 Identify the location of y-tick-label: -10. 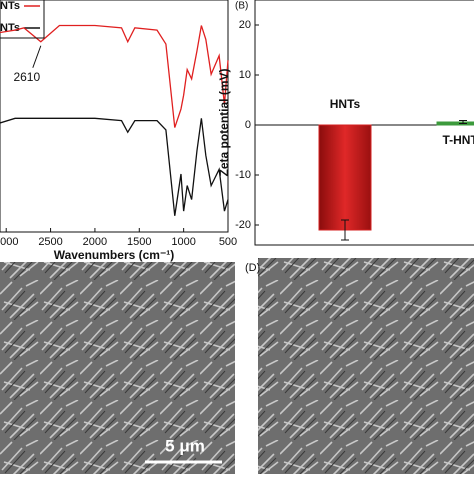
(243, 175).